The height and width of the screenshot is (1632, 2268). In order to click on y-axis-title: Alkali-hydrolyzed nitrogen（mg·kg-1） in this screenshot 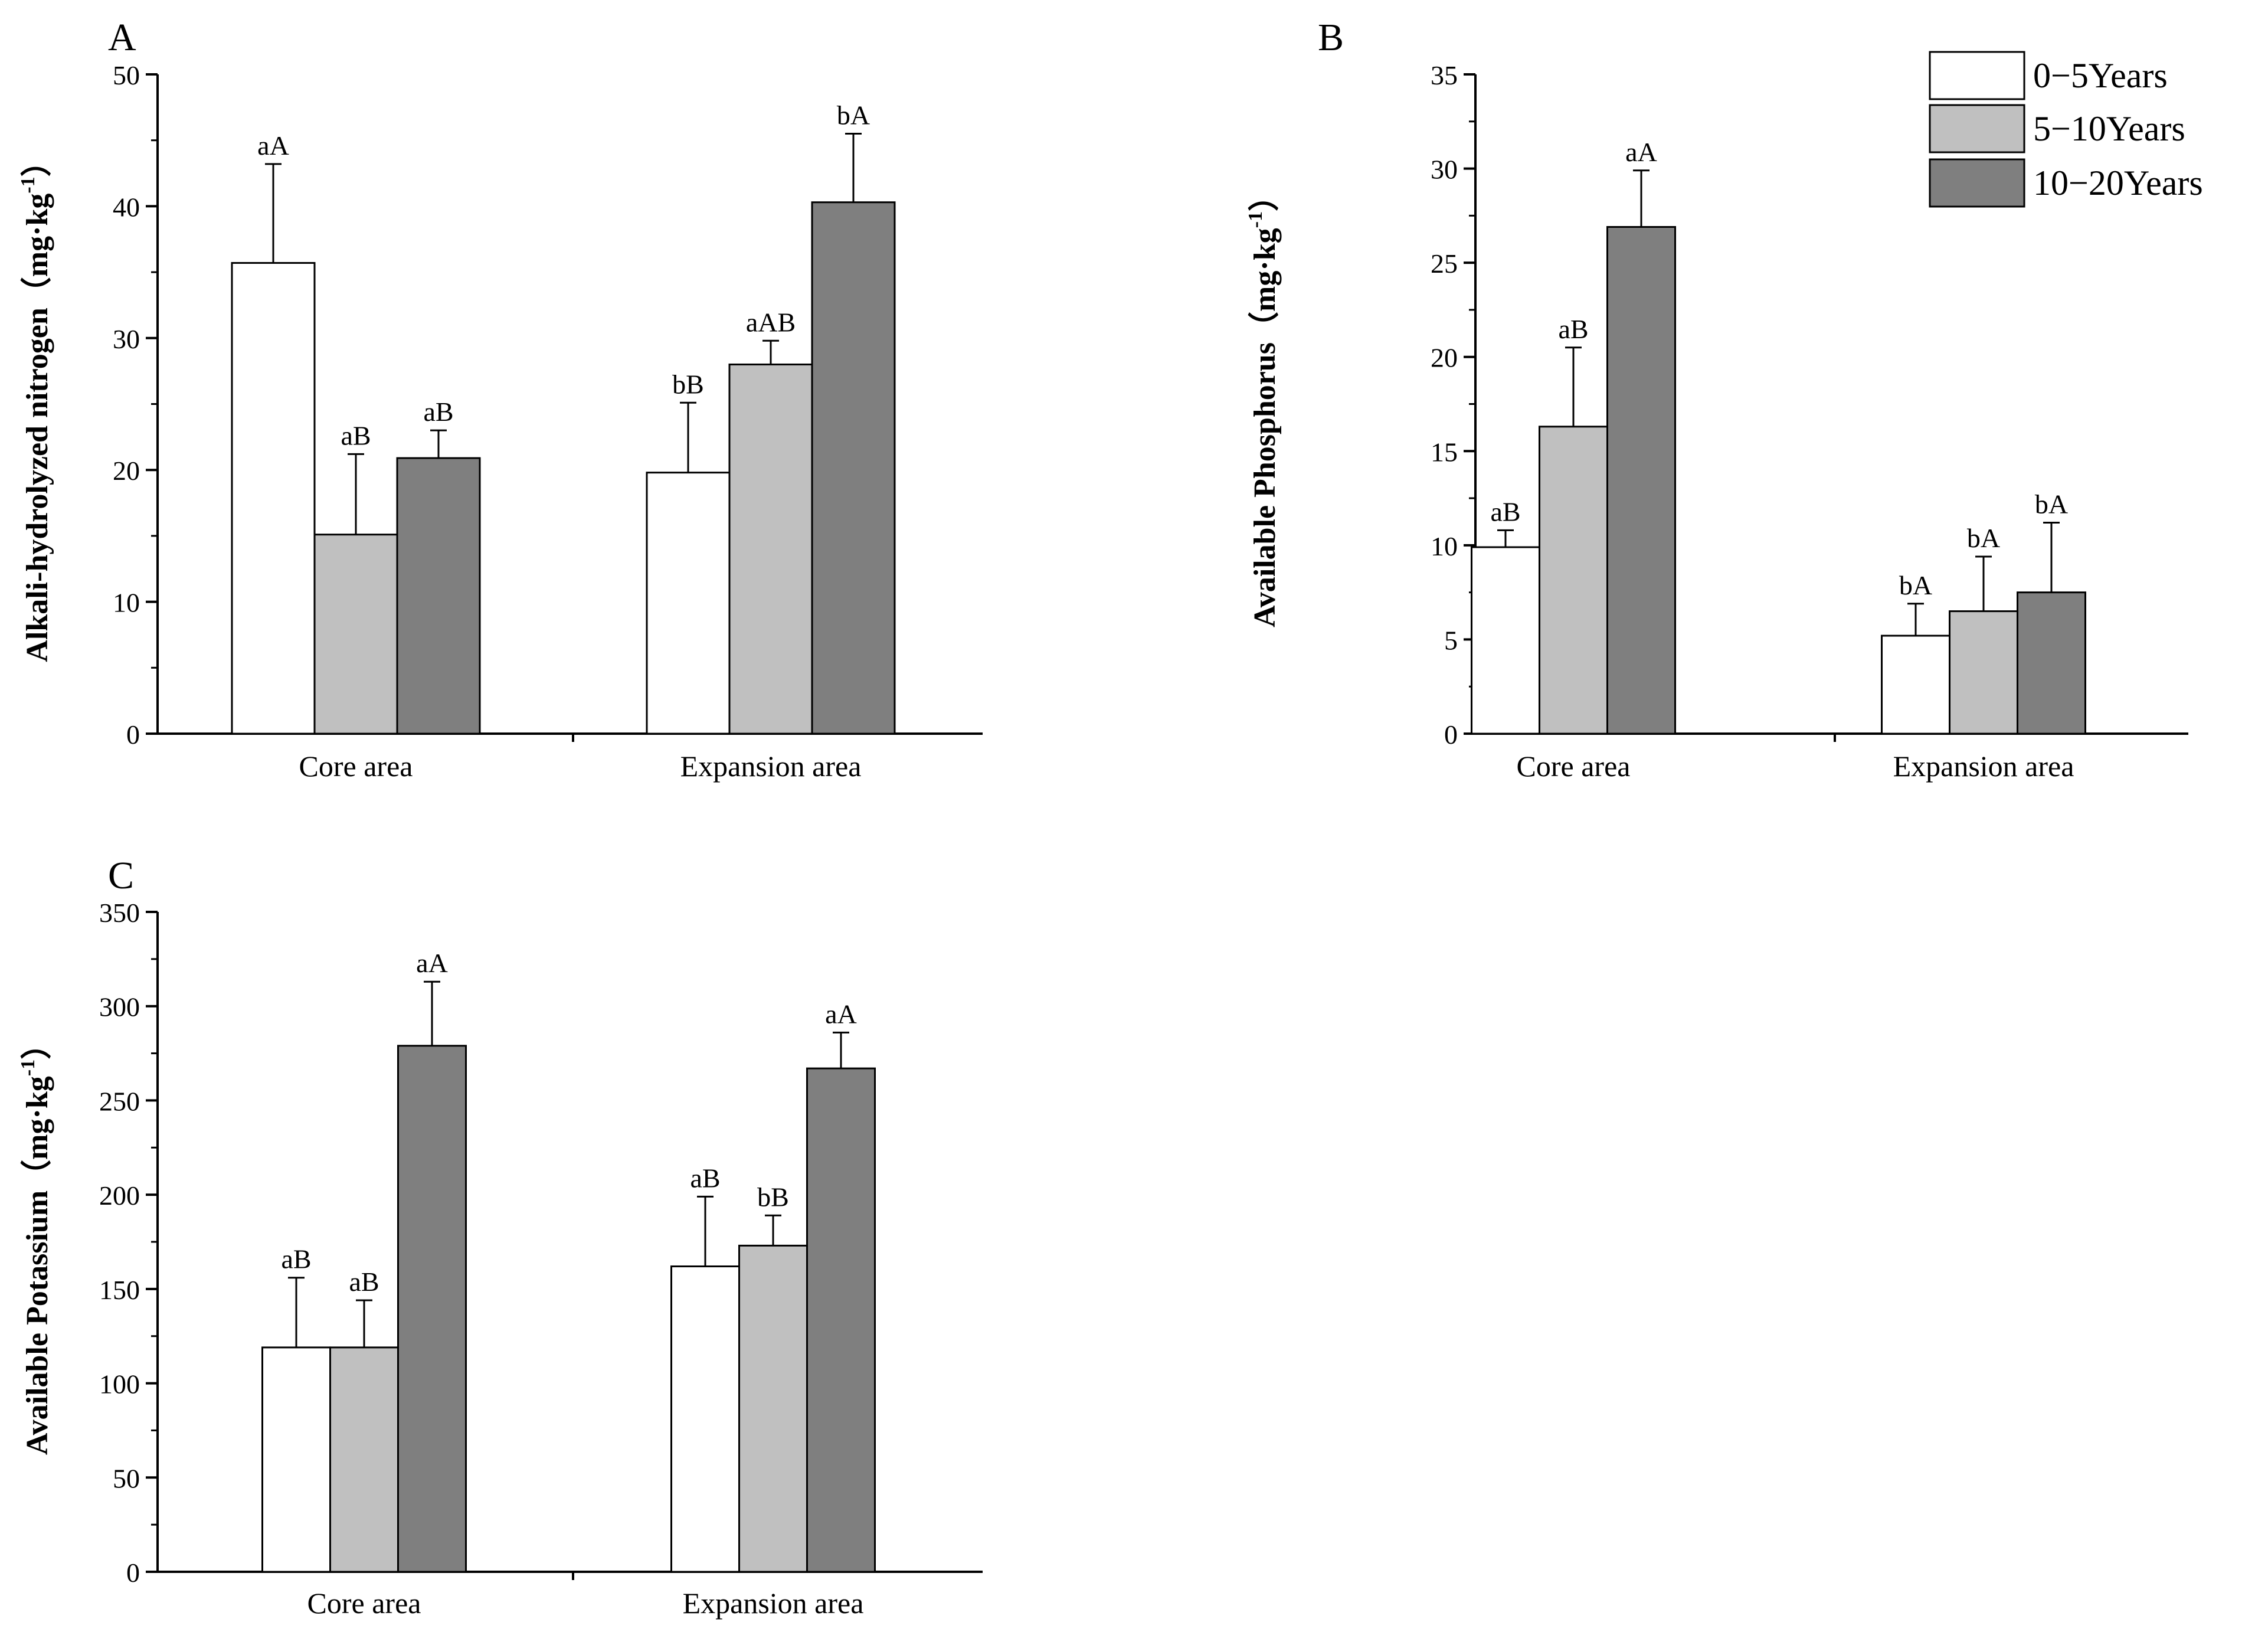, I will do `click(35, 404)`.